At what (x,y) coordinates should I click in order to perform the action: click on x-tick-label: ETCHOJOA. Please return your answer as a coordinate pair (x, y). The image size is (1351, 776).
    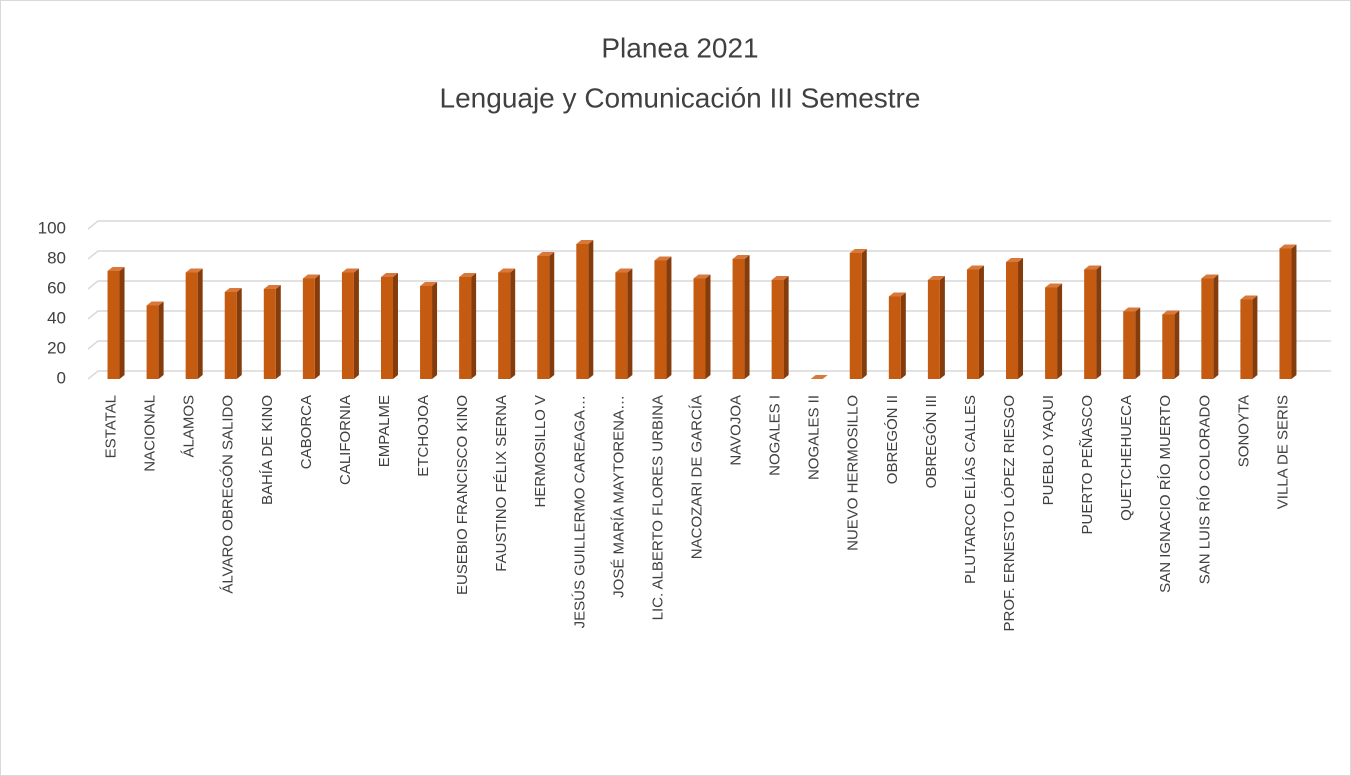
    Looking at the image, I should click on (423, 436).